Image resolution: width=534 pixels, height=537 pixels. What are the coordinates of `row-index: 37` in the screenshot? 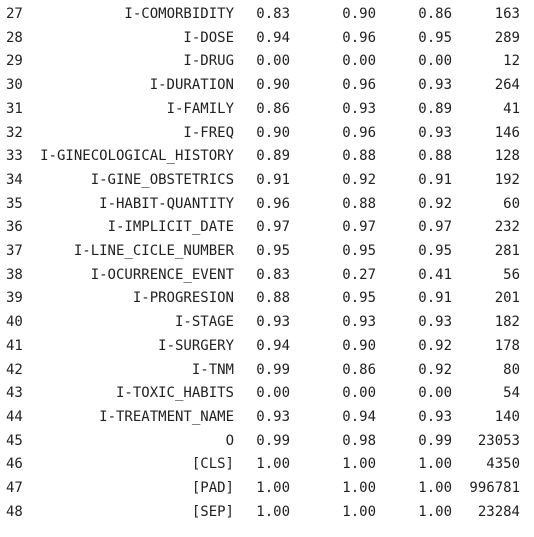 It's located at (14, 251).